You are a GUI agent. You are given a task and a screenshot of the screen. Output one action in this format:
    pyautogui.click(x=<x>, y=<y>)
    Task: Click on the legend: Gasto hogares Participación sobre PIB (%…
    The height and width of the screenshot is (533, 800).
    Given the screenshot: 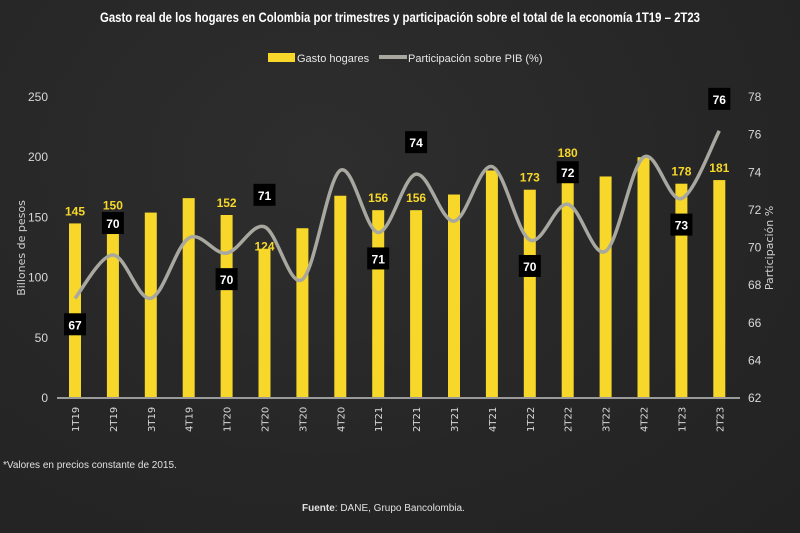 What is the action you would take?
    pyautogui.click(x=405, y=59)
    